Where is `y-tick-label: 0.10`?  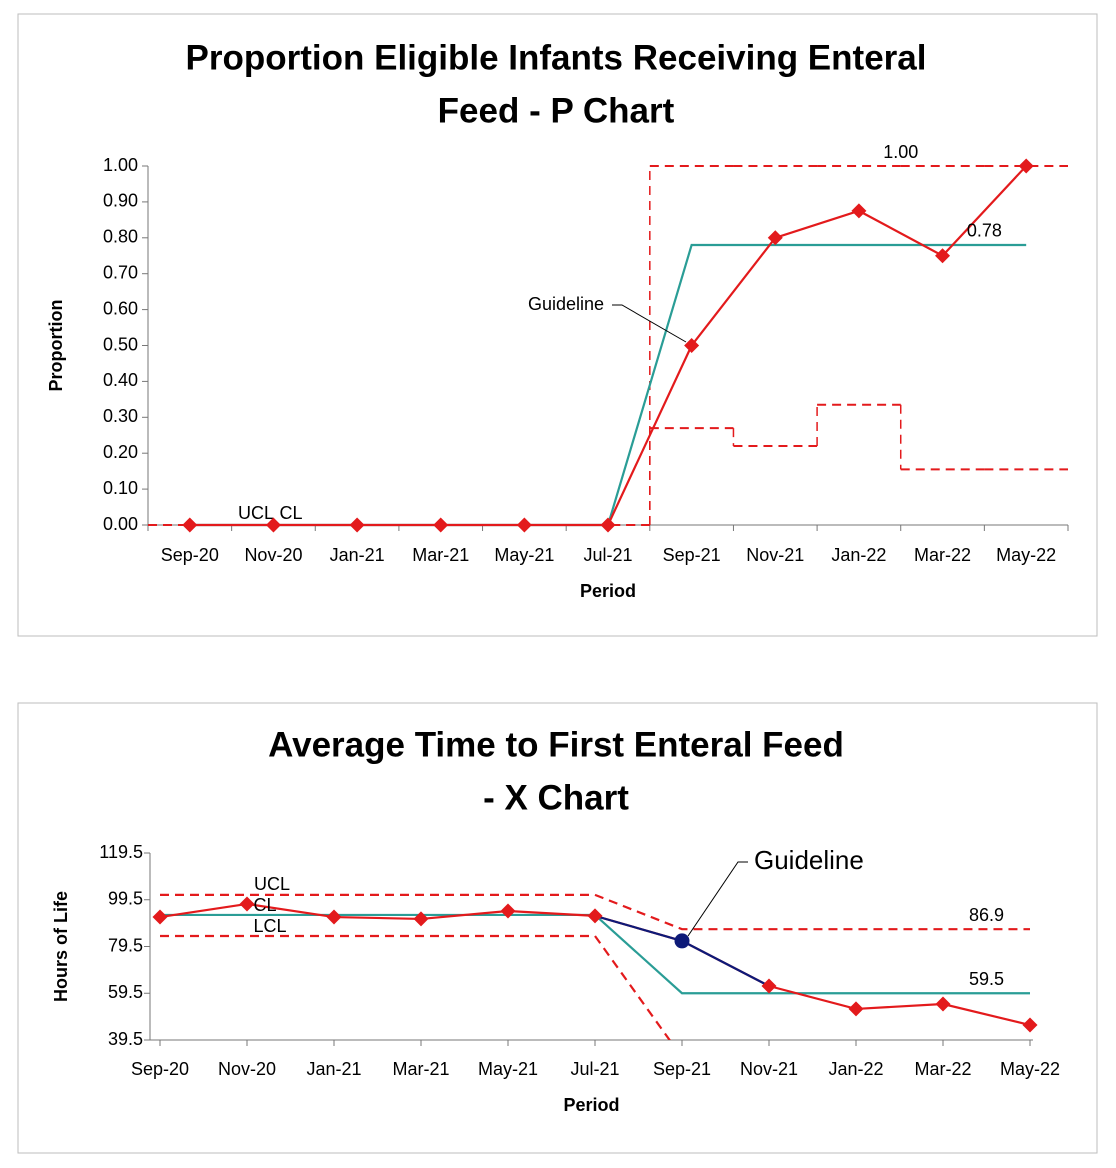
y-tick-label: 0.10 is located at coordinates (120, 488).